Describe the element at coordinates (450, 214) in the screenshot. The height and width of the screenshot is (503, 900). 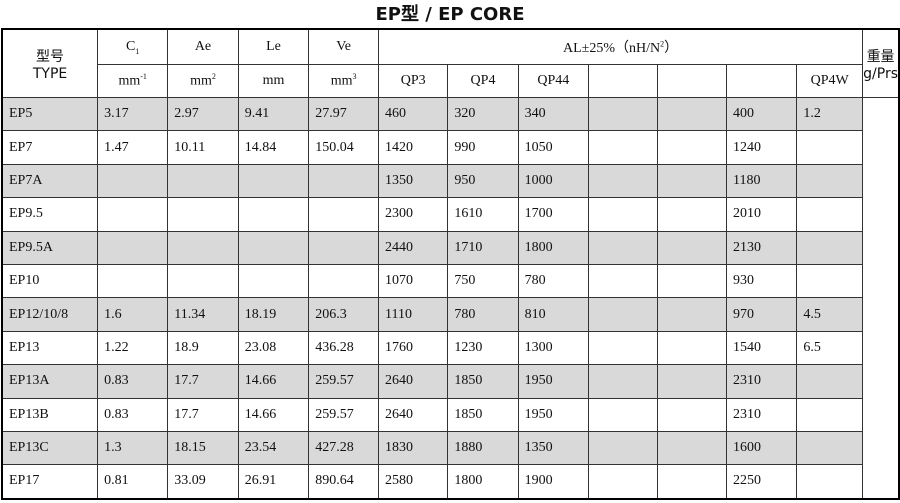
I see `data-row: EP9.5 2300 1610 1700 2010` at that location.